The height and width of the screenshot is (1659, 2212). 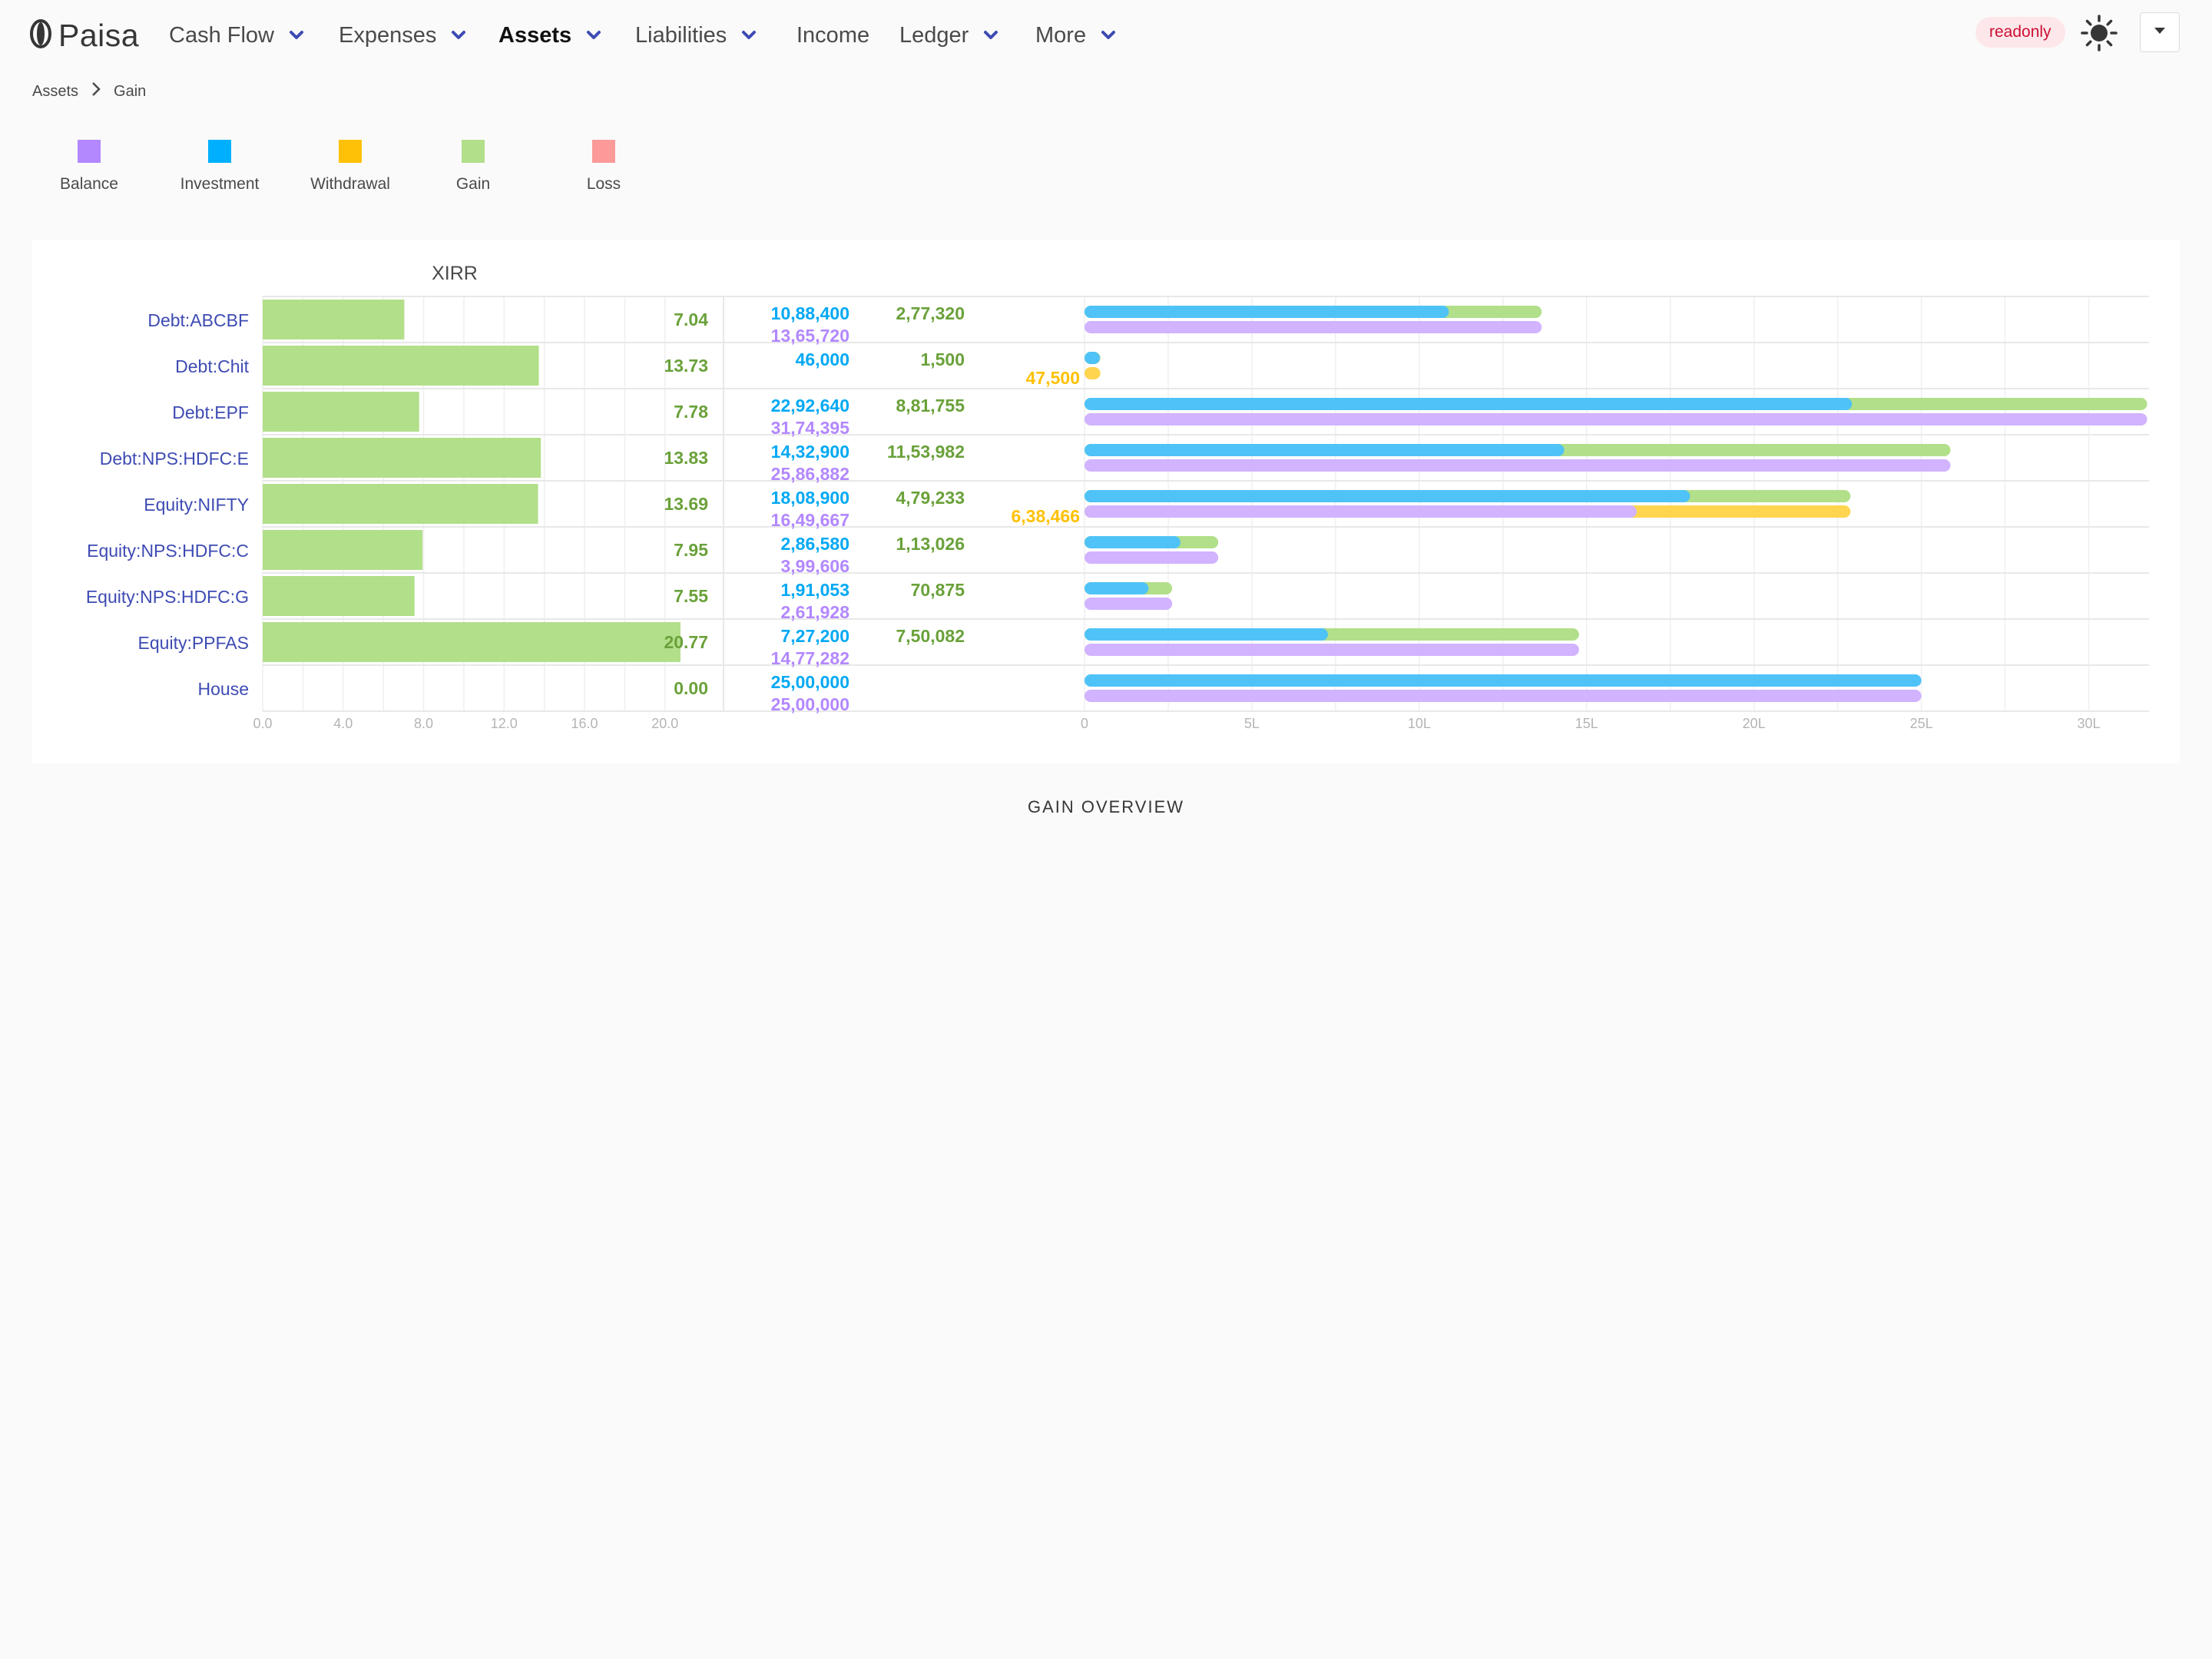 I want to click on balance-value-label: 16,49,667, so click(x=810, y=520).